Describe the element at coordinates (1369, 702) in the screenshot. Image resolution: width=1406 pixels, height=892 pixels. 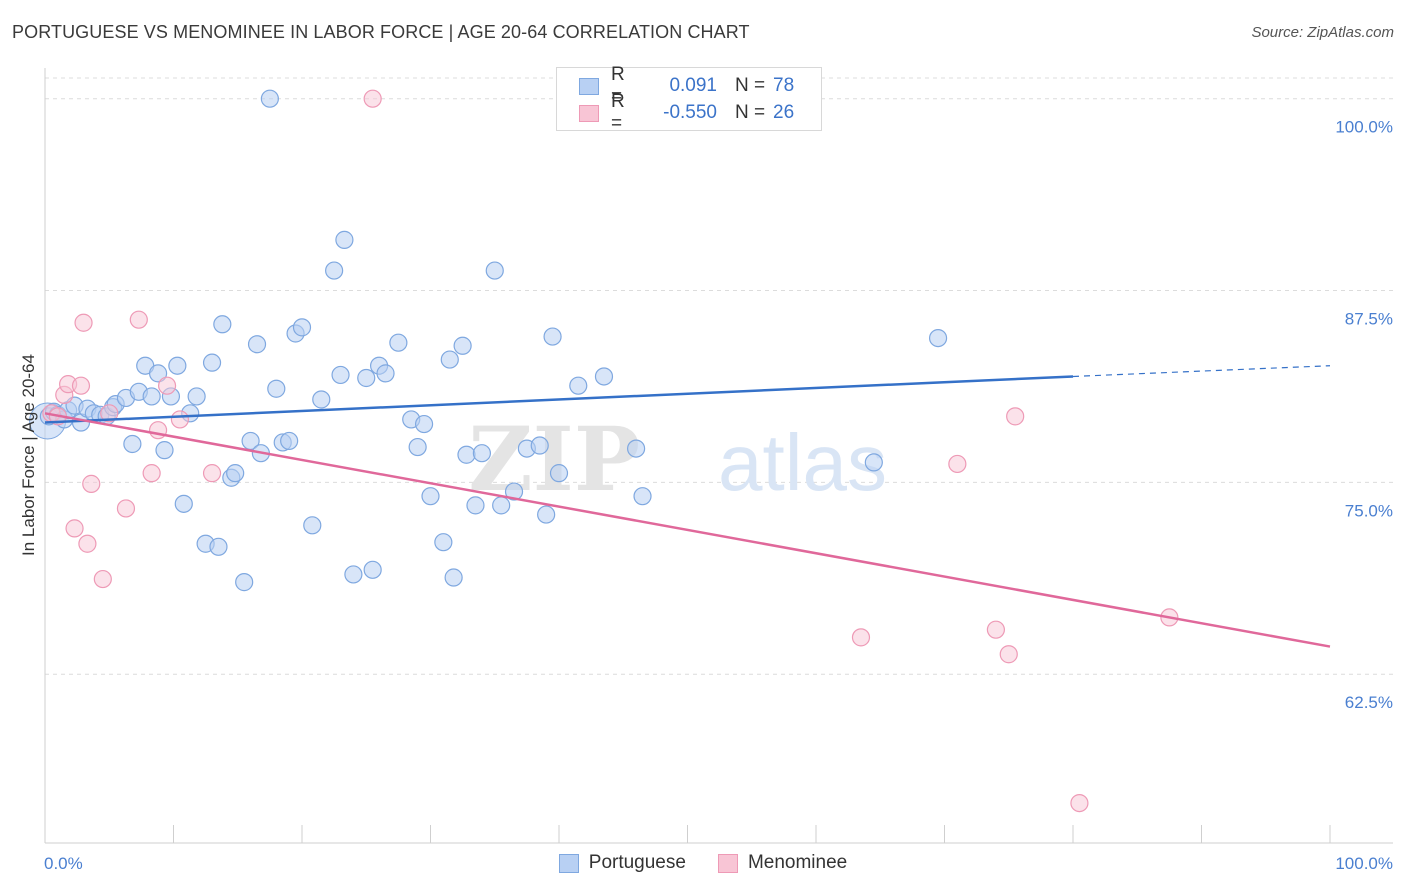
I see `y-tick-label: 62.5%` at that location.